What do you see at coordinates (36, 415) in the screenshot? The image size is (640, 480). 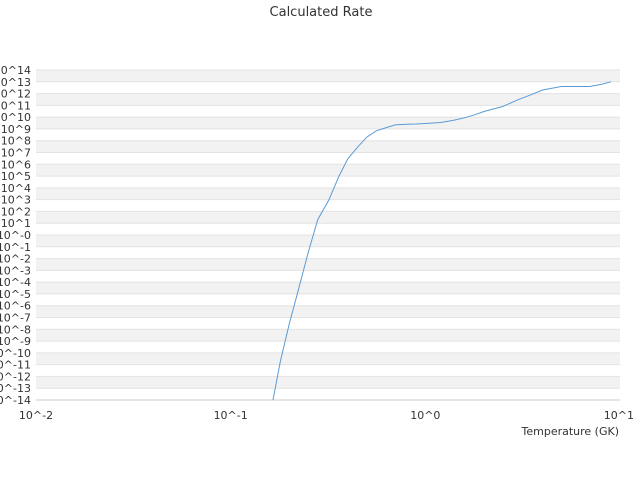 I see `x-tick-label: 10^-2` at bounding box center [36, 415].